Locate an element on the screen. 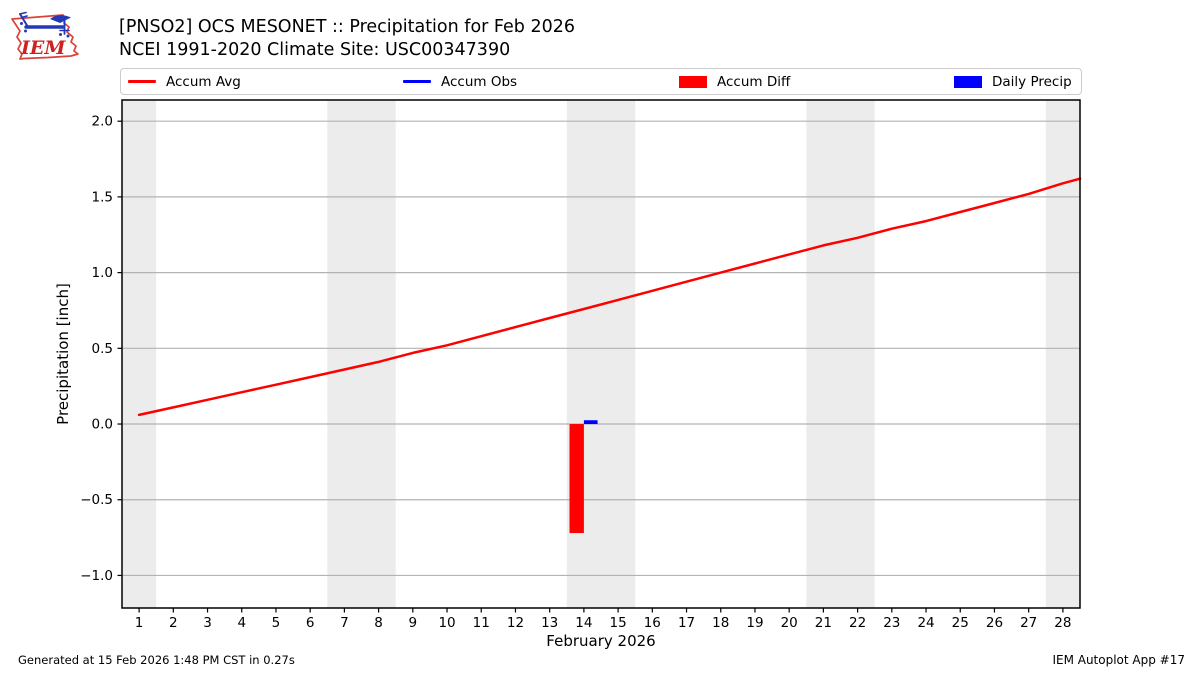 The height and width of the screenshot is (675, 1200). x-tick-label: 10 is located at coordinates (446, 623).